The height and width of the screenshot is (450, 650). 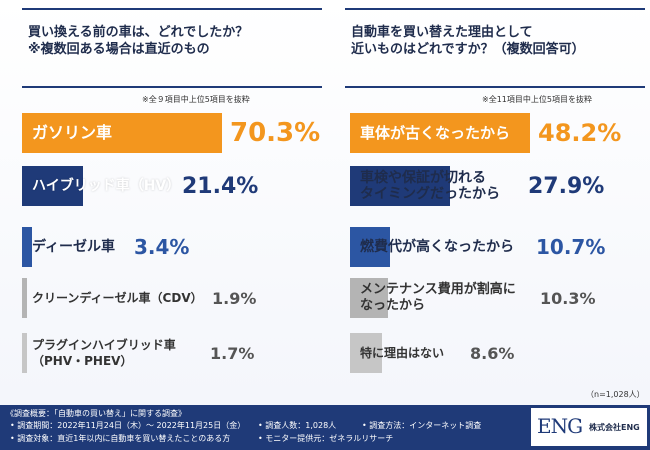 I want to click on company-name: 株式会社ENG, so click(x=614, y=427).